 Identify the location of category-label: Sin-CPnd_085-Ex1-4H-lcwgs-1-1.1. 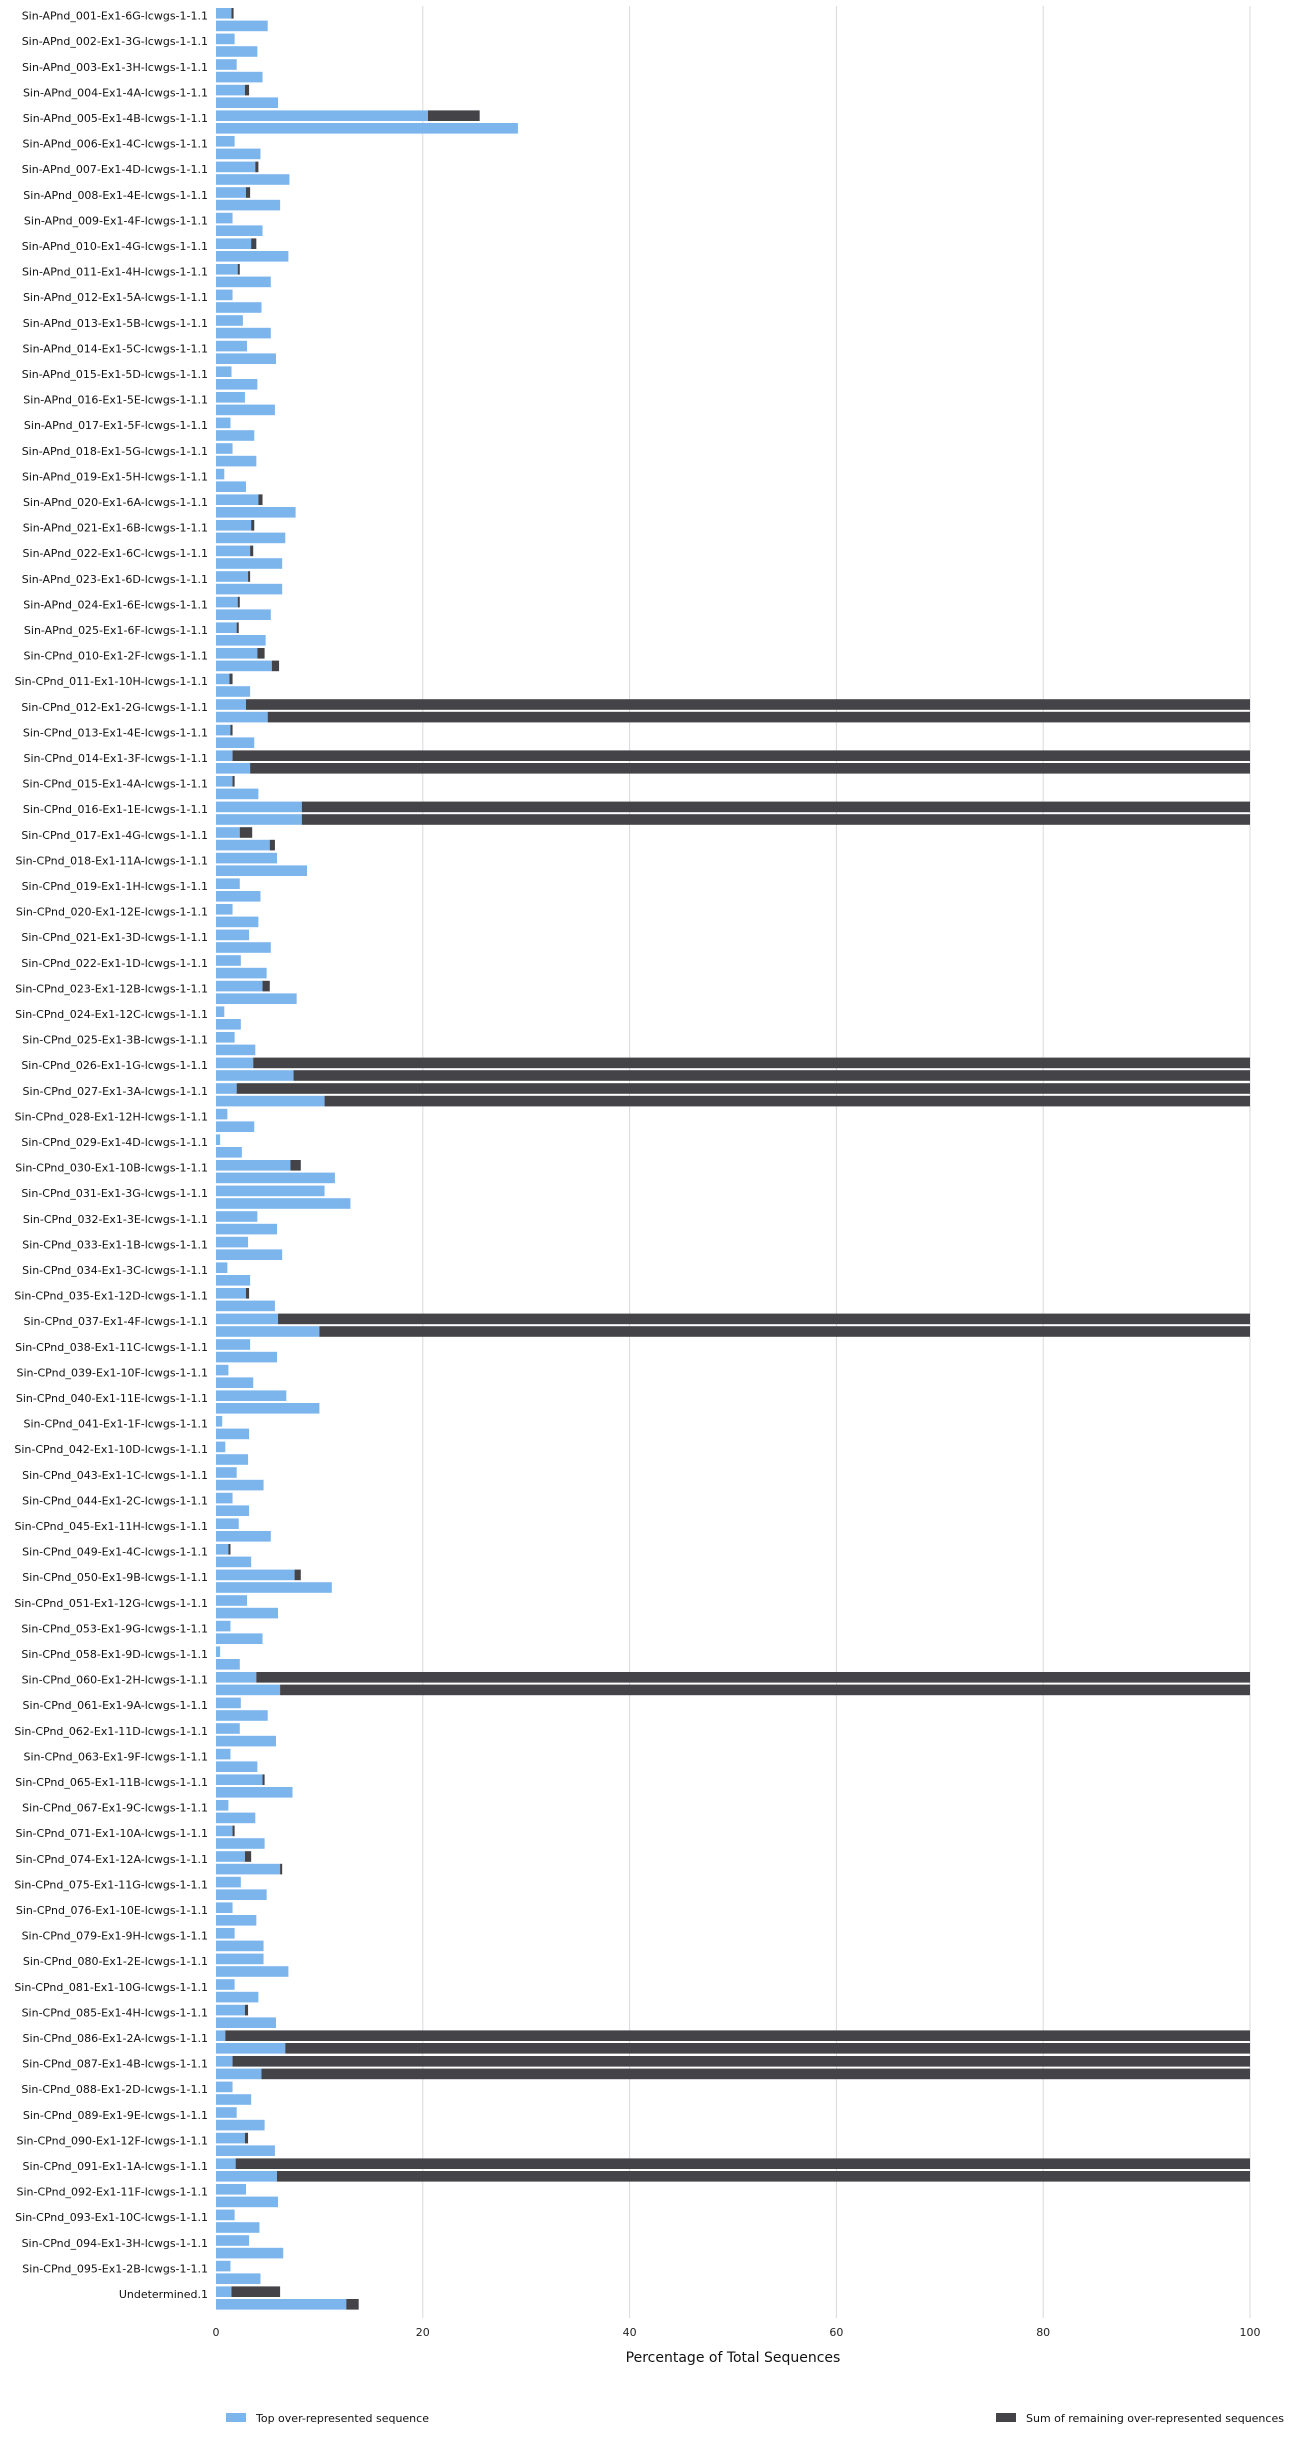
(115, 2012).